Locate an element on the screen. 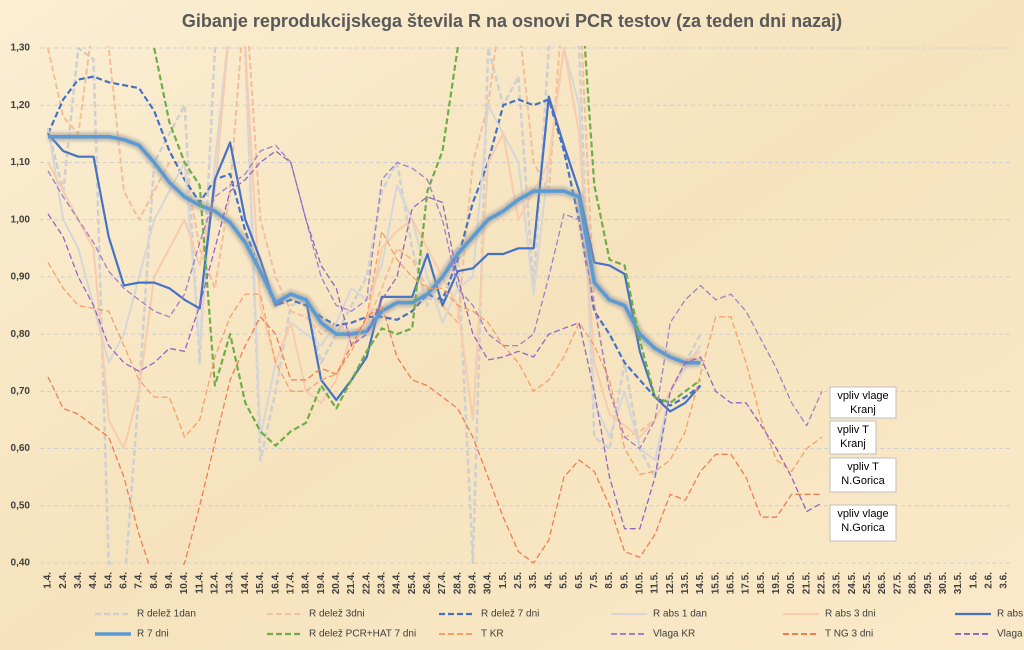  y-tick-label: 1,30 is located at coordinates (21, 48).